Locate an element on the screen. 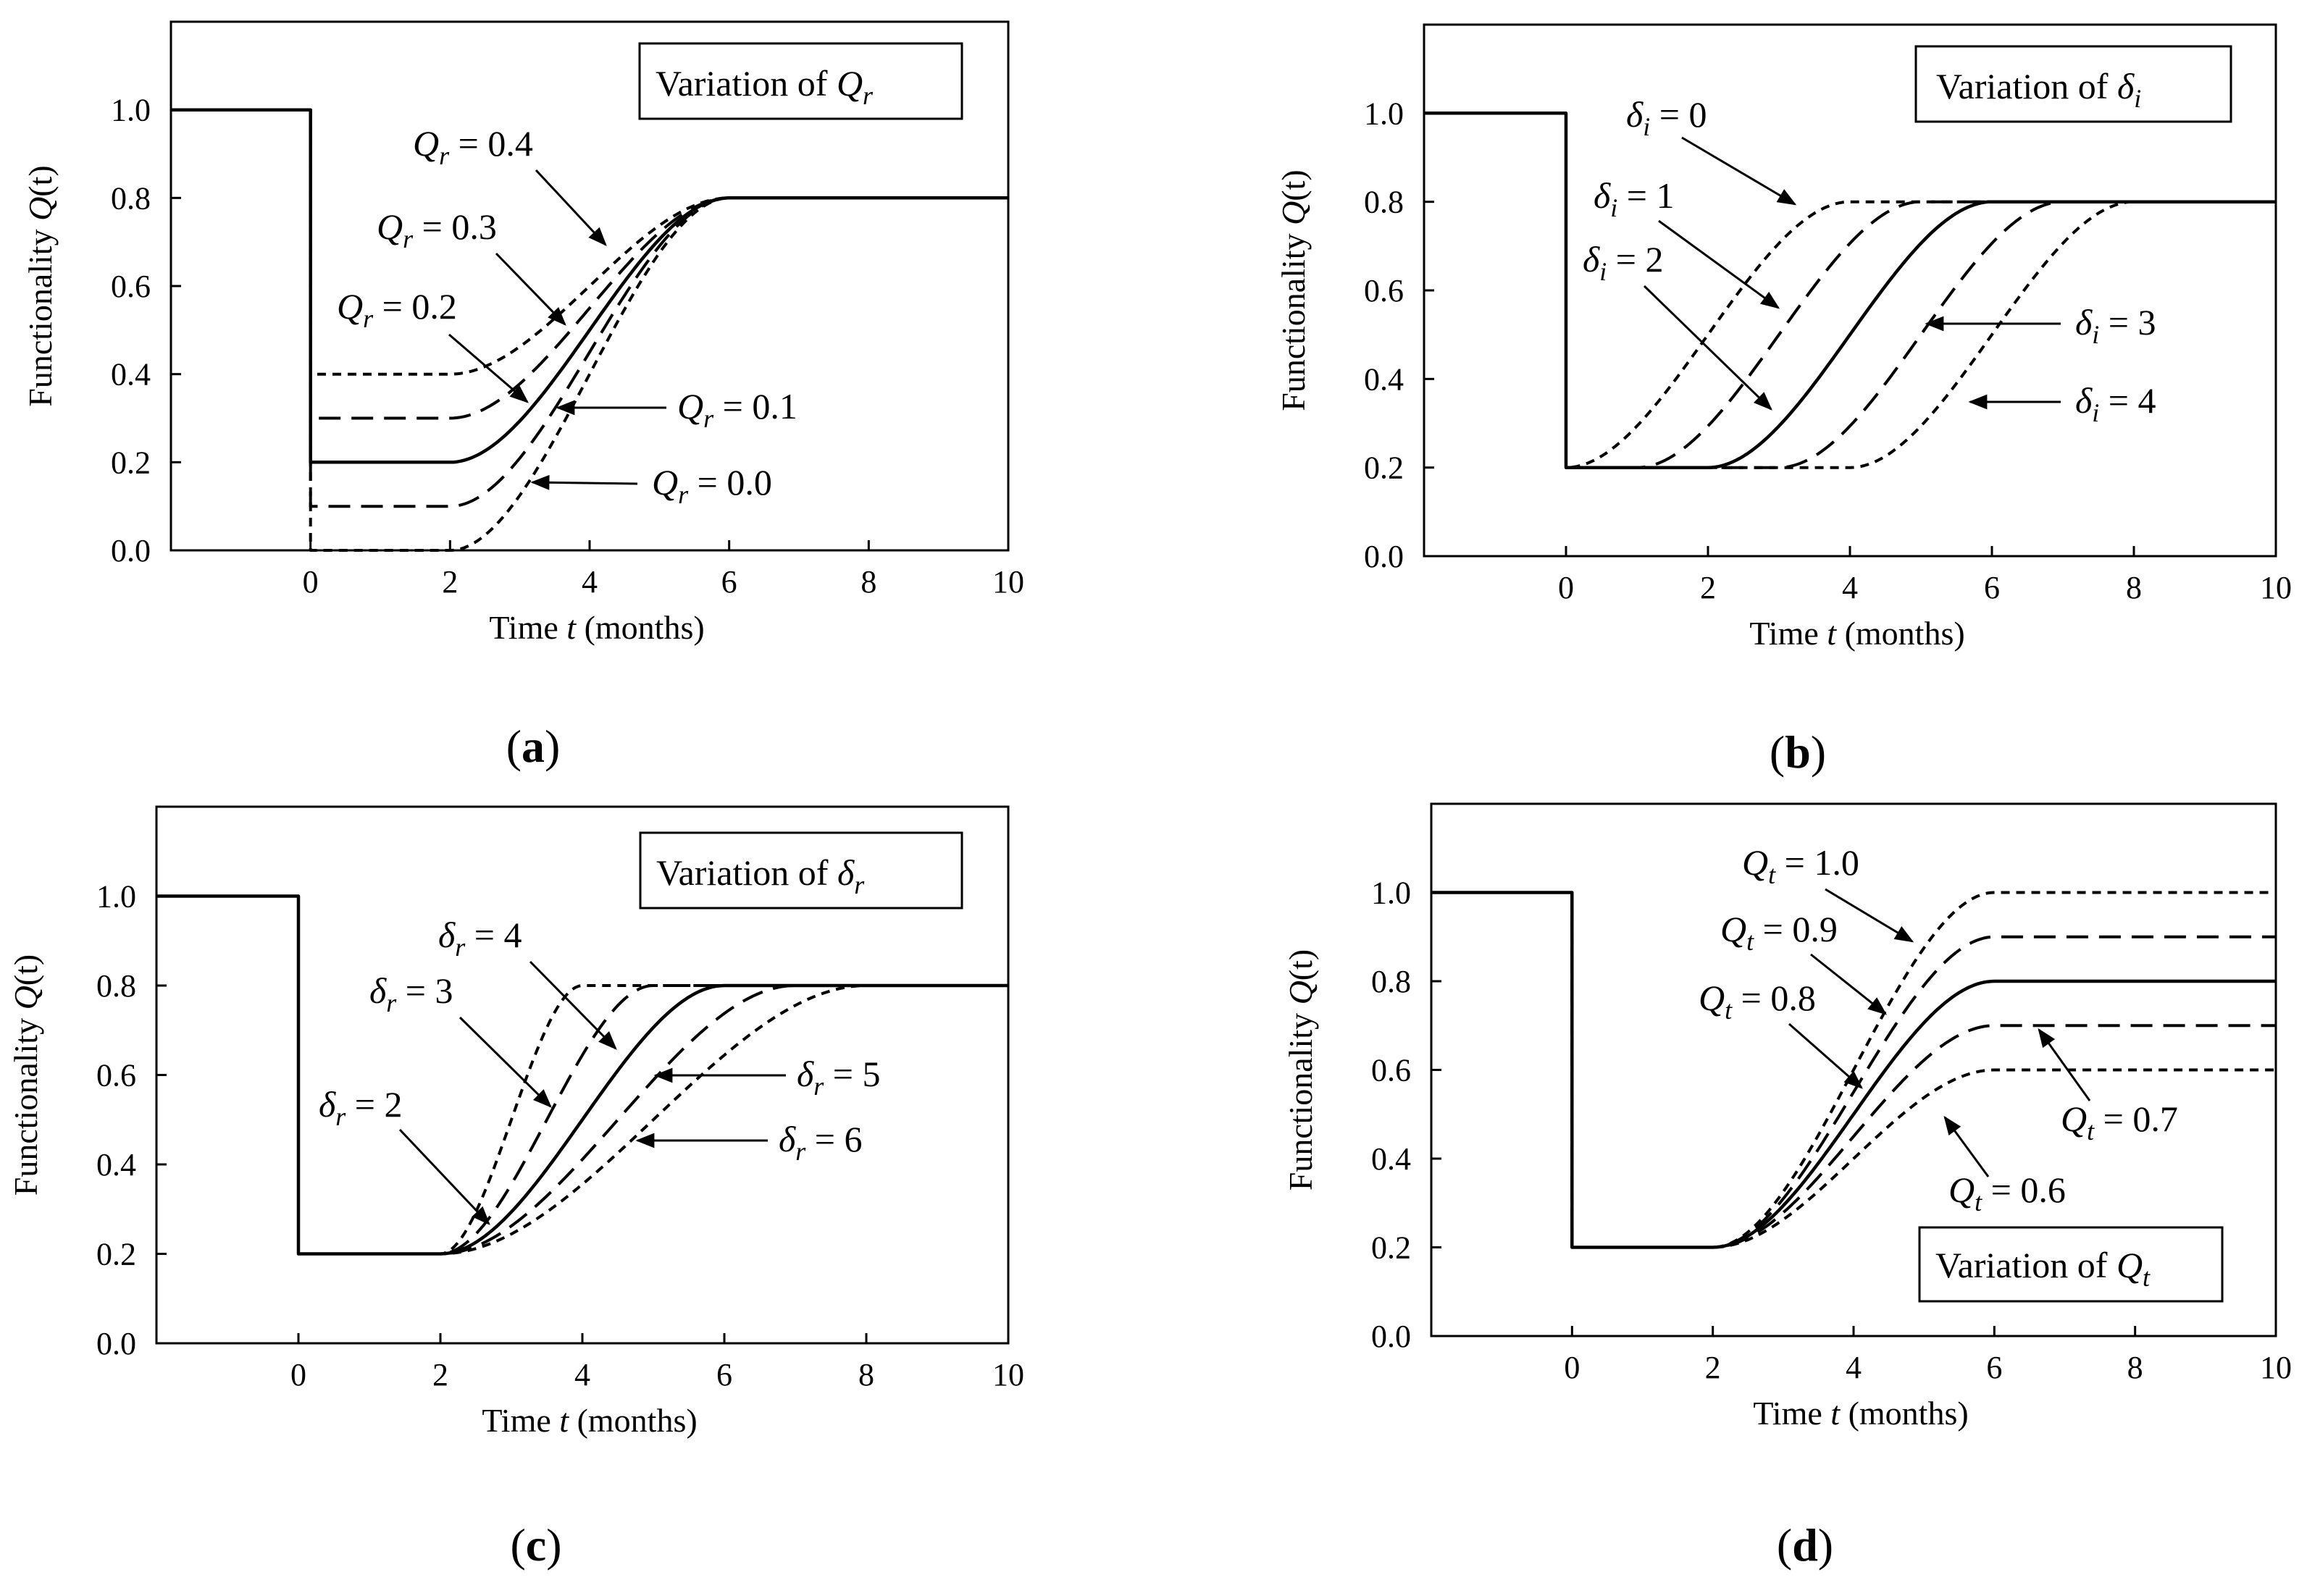  series-annotation: Qt = 0.8 is located at coordinates (1757, 1001).